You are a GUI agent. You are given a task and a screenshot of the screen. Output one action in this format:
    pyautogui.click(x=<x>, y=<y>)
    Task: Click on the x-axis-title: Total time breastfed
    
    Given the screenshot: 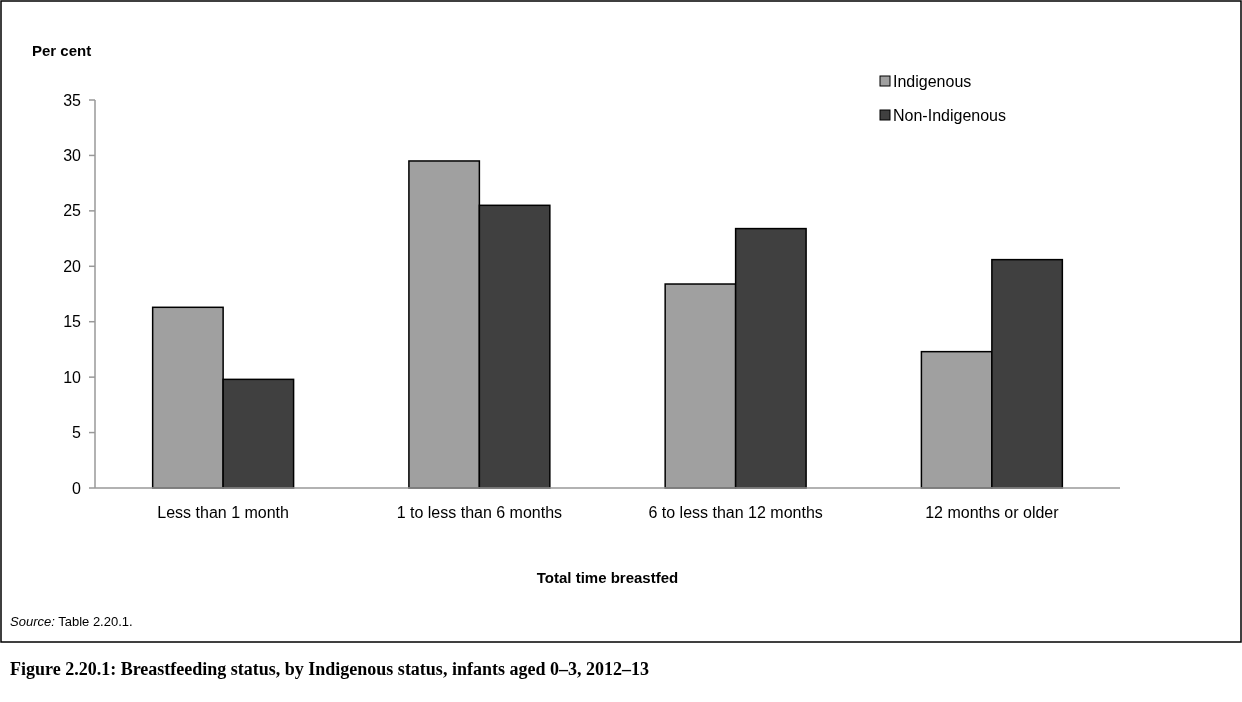 What is the action you would take?
    pyautogui.click(x=607, y=577)
    